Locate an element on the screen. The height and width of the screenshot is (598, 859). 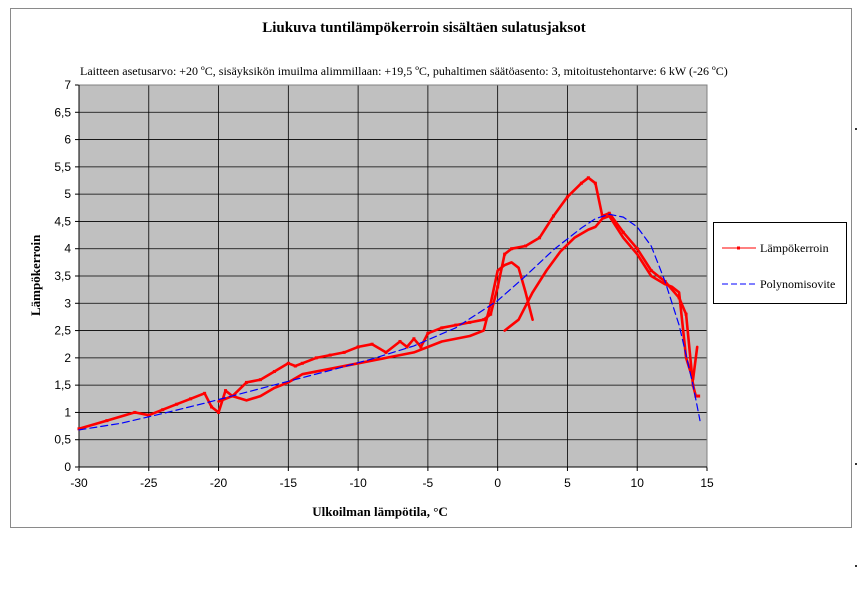
y-tick-label: 6 is located at coordinates (67, 140).